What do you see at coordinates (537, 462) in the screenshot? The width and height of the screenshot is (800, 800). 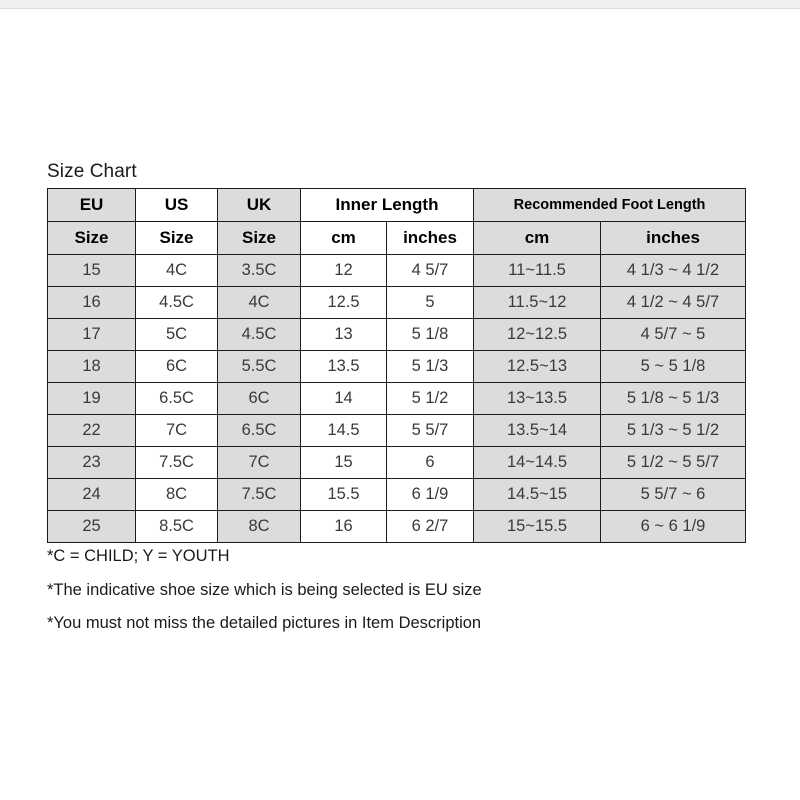 I see `cell-recommended-cm: 14~14.5` at bounding box center [537, 462].